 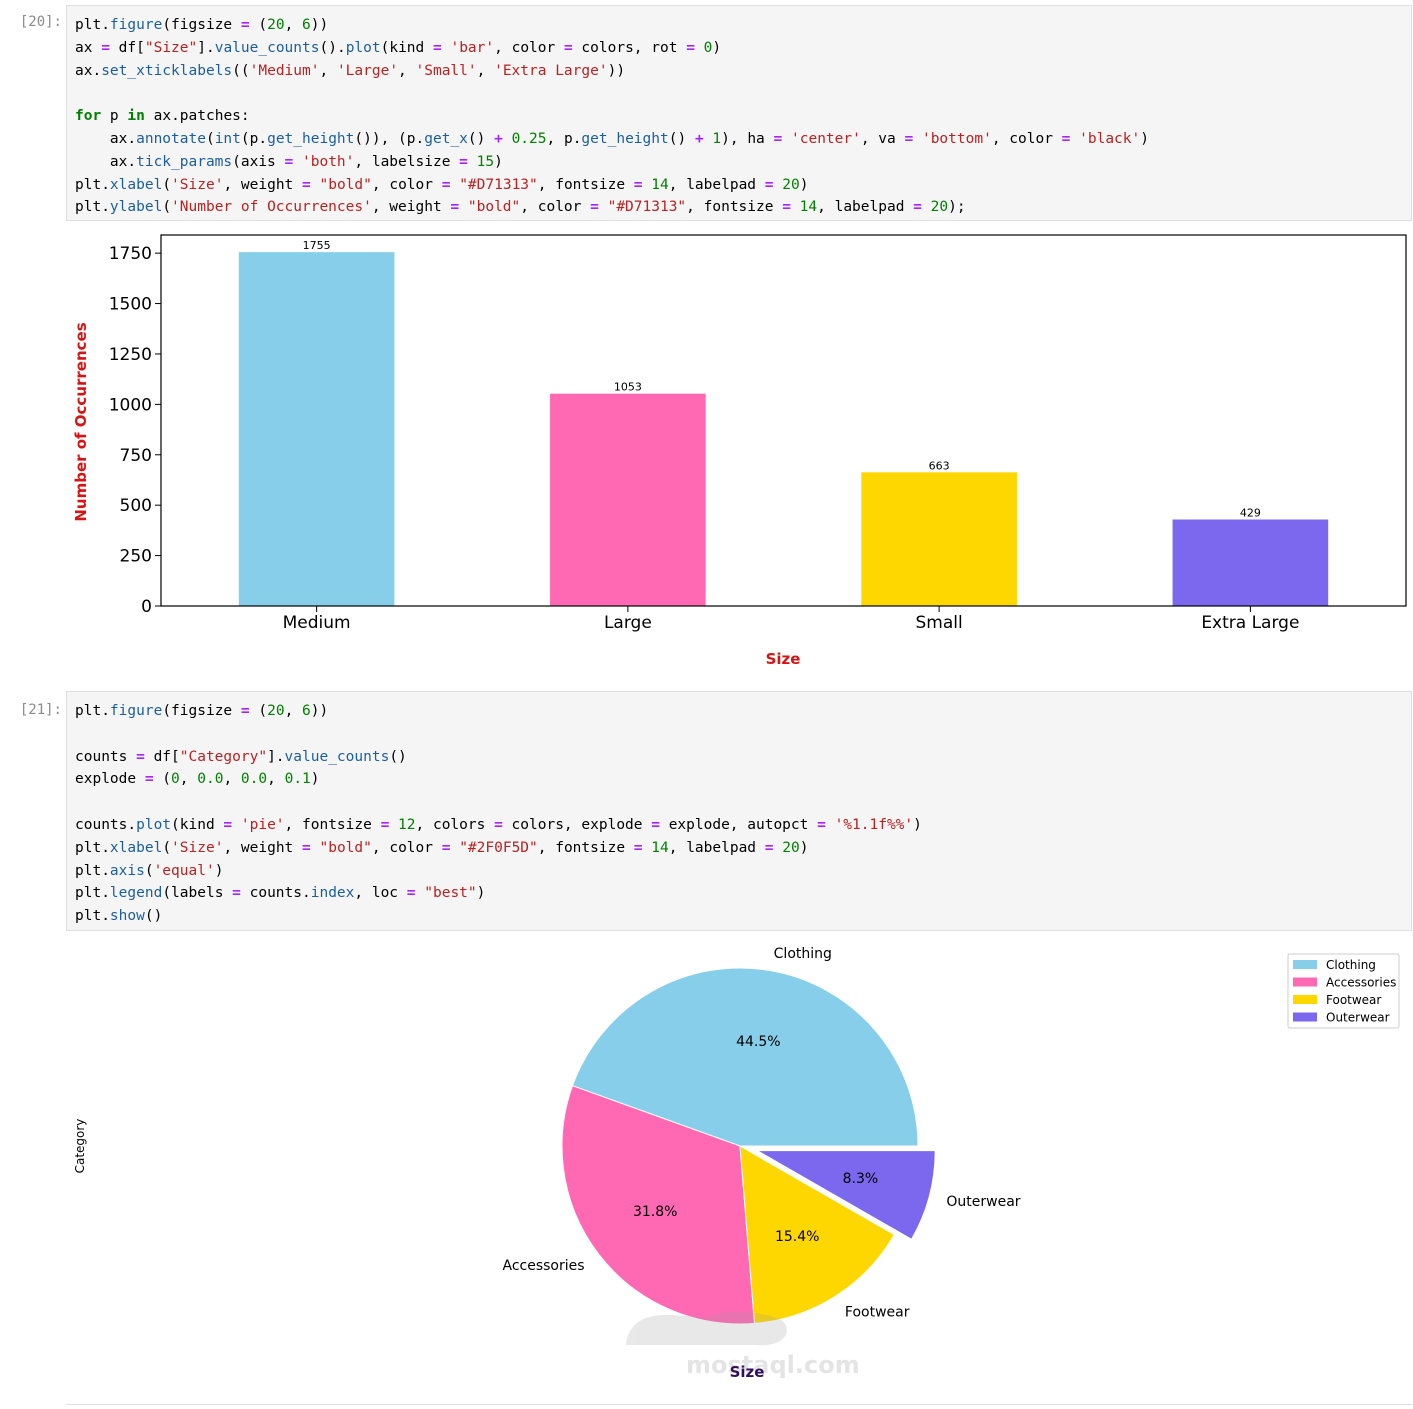 I want to click on legend-item: Outerwear, so click(x=1358, y=1018).